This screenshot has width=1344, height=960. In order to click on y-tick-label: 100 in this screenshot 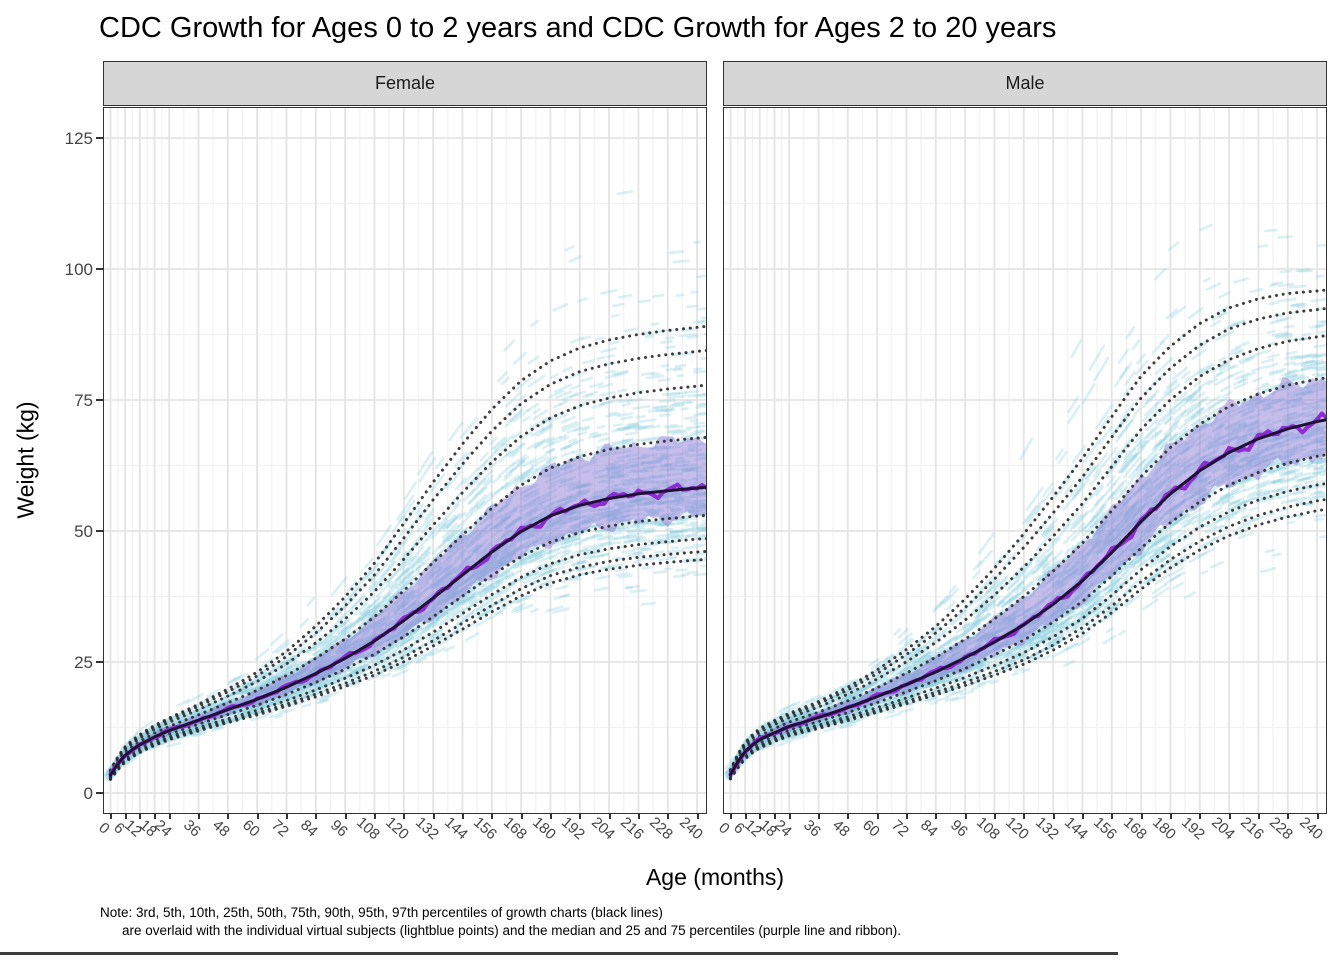, I will do `click(78, 269)`.